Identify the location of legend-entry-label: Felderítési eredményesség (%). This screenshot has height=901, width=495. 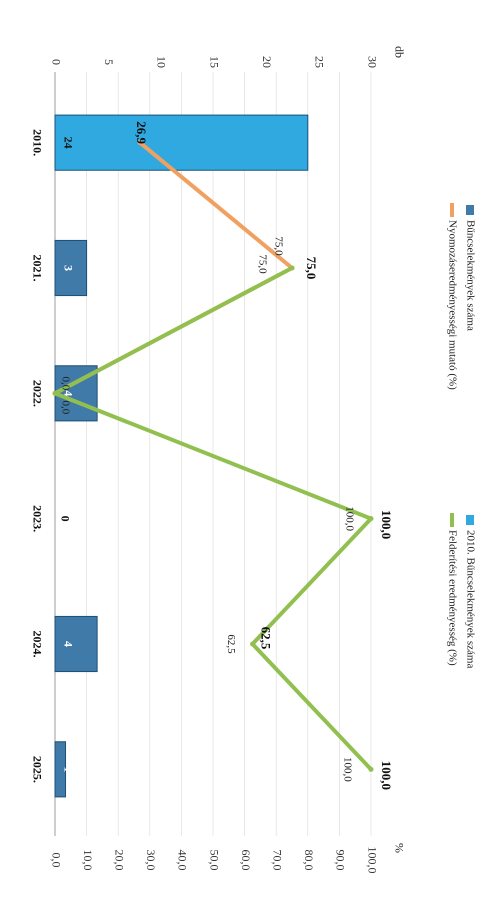
(452, 598).